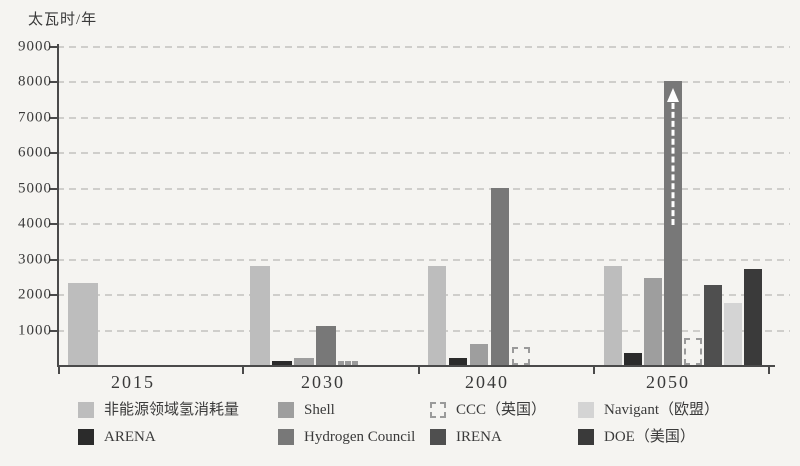 This screenshot has width=800, height=466. I want to click on bar-series1-2050, so click(633, 358).